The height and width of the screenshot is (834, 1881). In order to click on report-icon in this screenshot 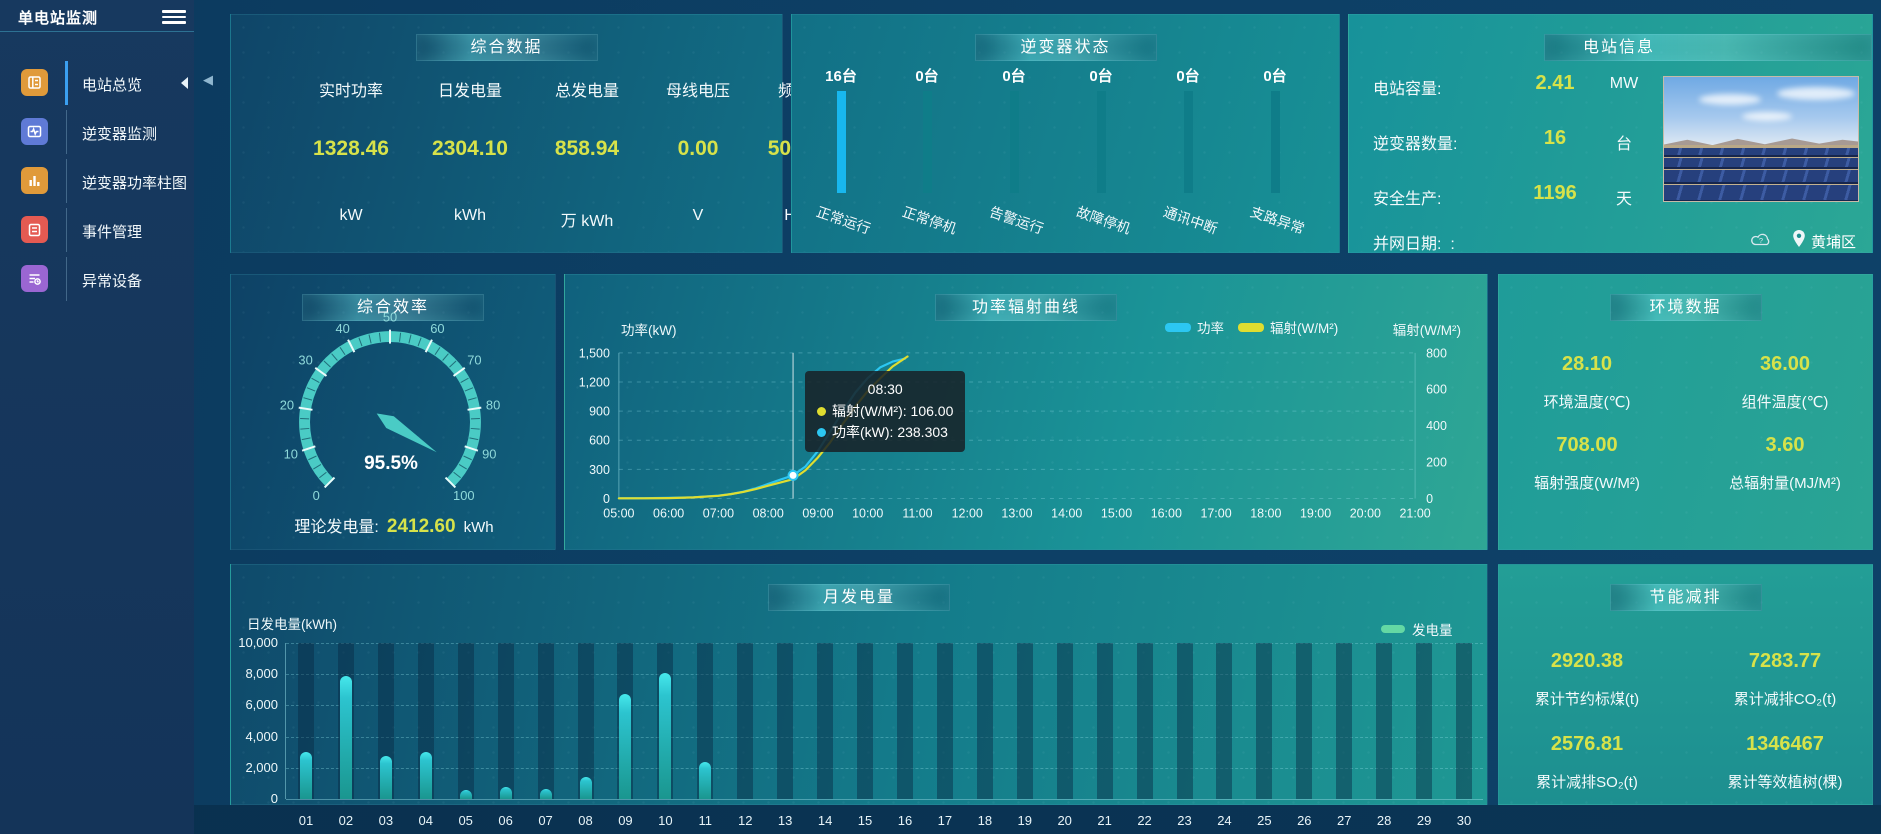, I will do `click(34, 82)`.